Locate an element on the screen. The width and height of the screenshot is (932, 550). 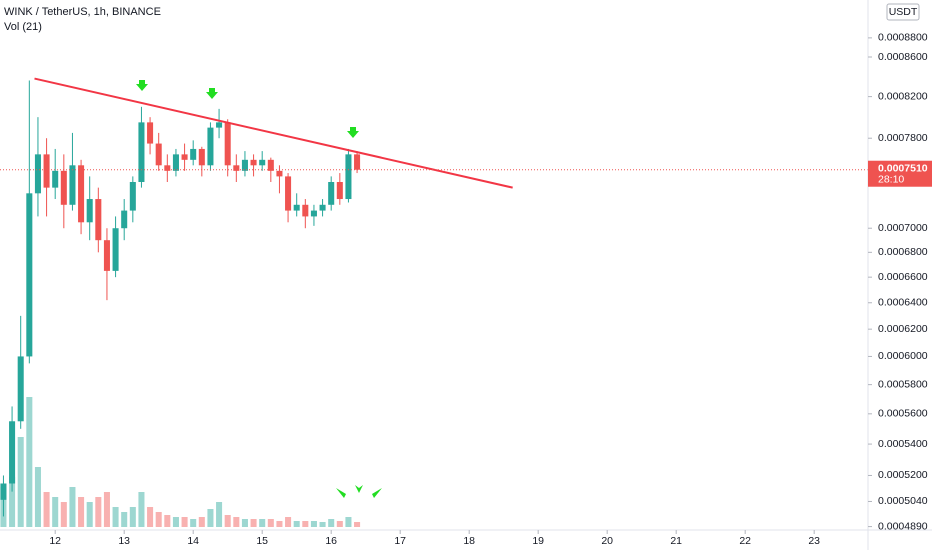
currency-label: USDT is located at coordinates (903, 12).